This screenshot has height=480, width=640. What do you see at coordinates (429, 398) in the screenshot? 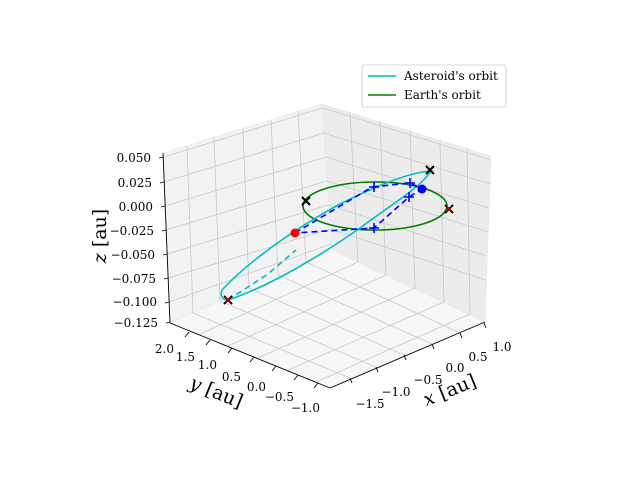
I see `x-axis-var: x` at bounding box center [429, 398].